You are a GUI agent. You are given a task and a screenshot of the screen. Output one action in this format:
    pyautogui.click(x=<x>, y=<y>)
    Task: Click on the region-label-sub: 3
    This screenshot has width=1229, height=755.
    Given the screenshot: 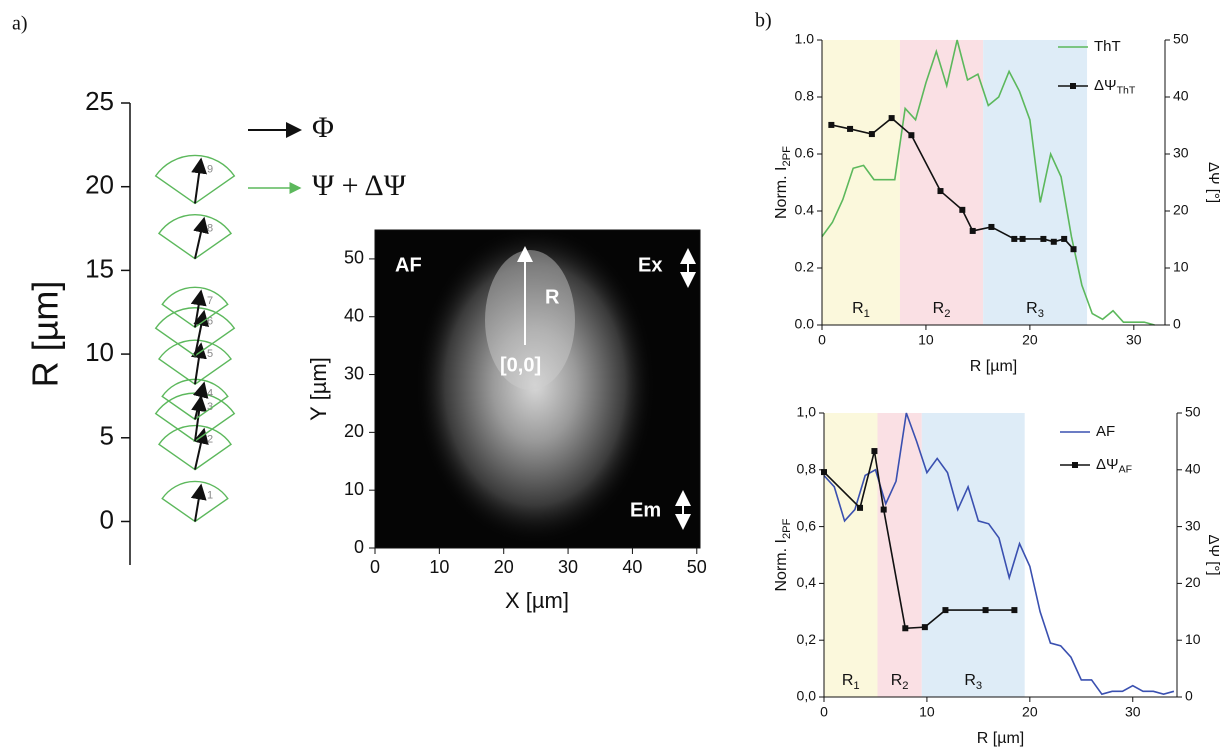 What is the action you would take?
    pyautogui.click(x=979, y=686)
    